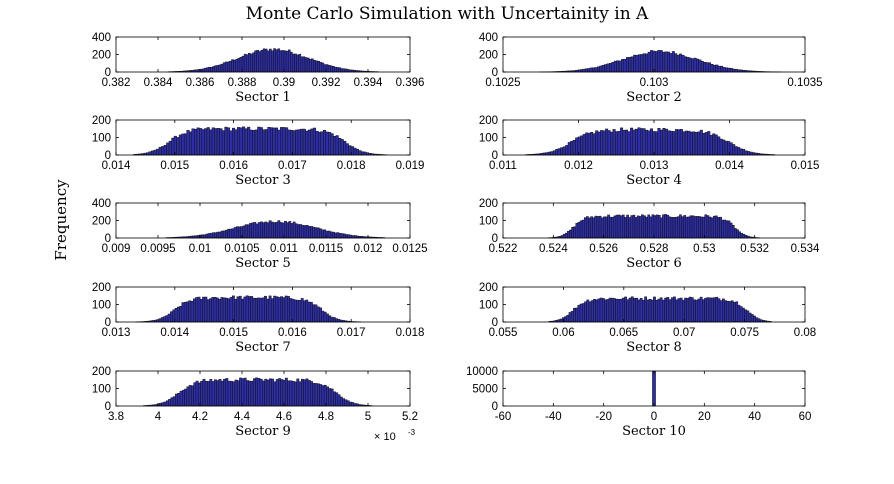  I want to click on x-tick-label: 4.2, so click(200, 417).